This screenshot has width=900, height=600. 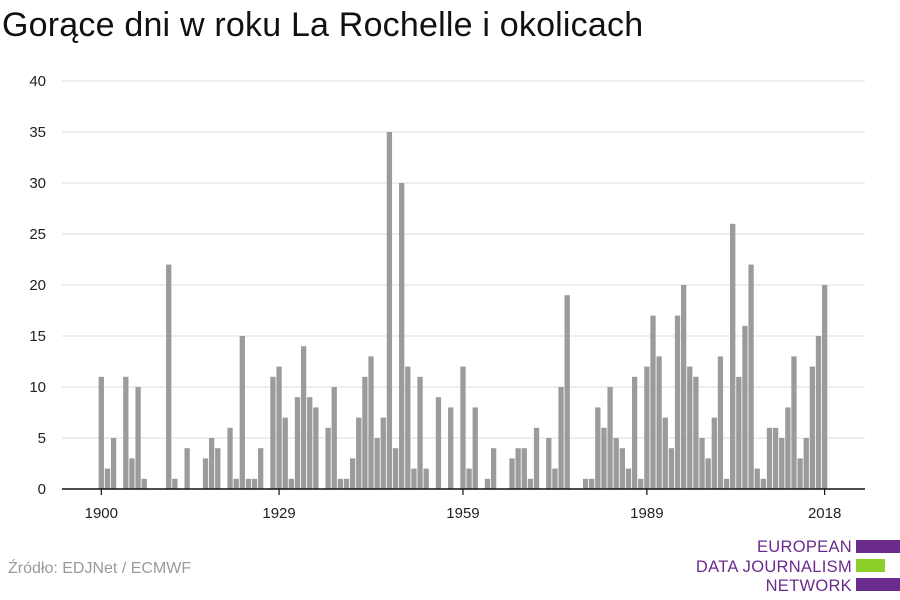 What do you see at coordinates (646, 513) in the screenshot?
I see `x-tick-label: 1989` at bounding box center [646, 513].